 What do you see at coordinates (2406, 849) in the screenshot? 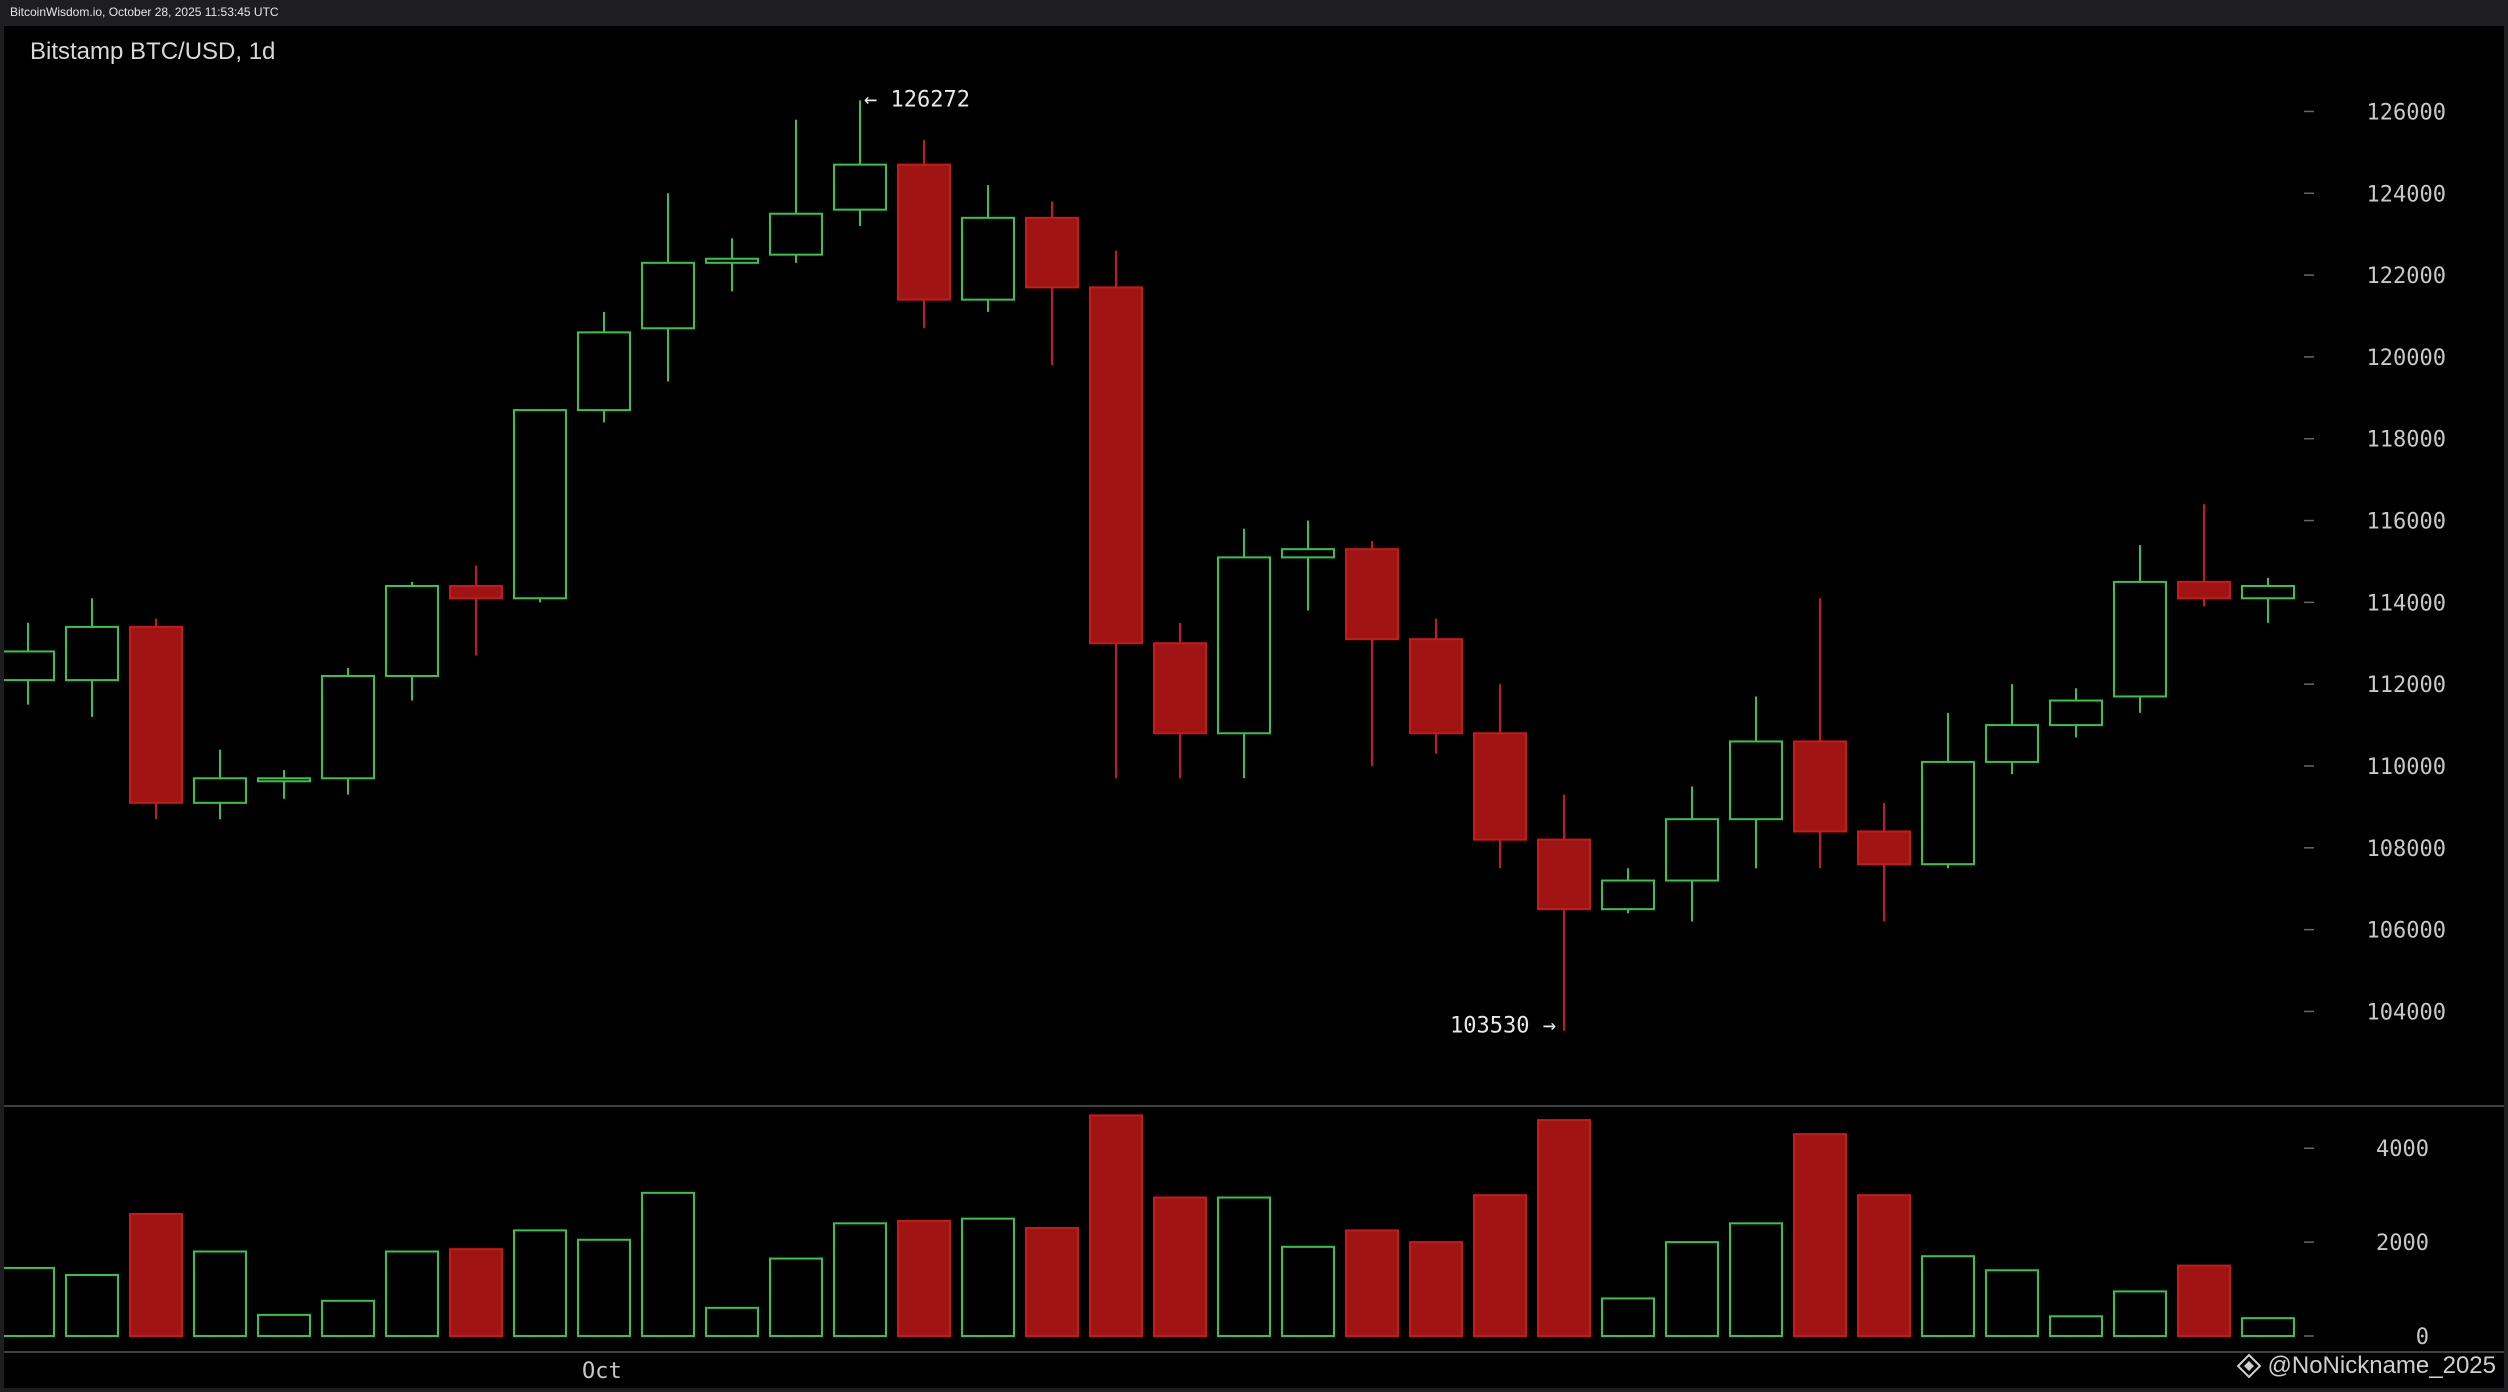
I see `price-tick-label: 108000` at bounding box center [2406, 849].